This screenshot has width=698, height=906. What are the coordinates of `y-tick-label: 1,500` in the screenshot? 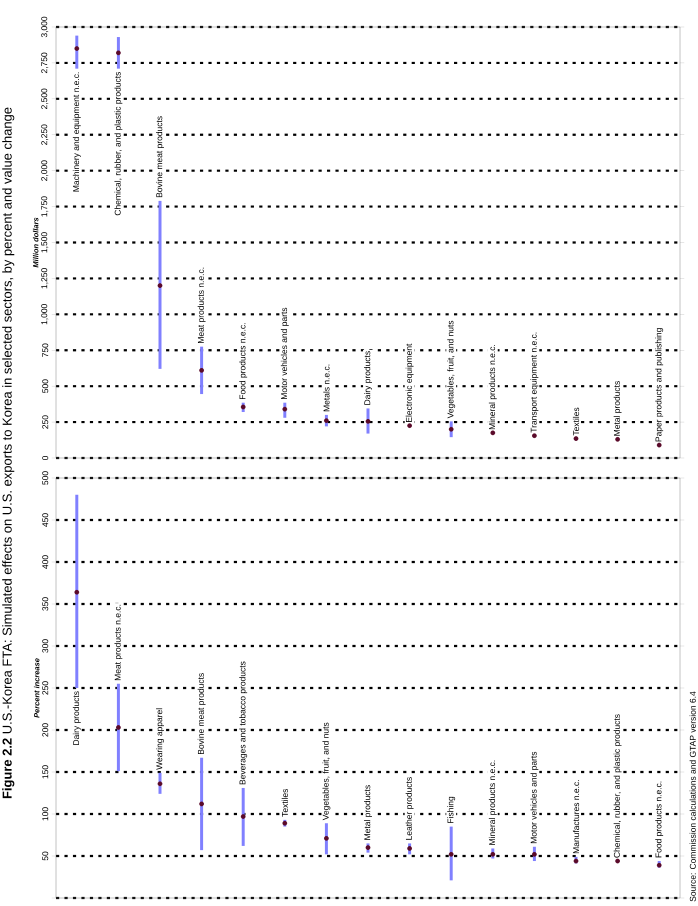 It's located at (44, 242).